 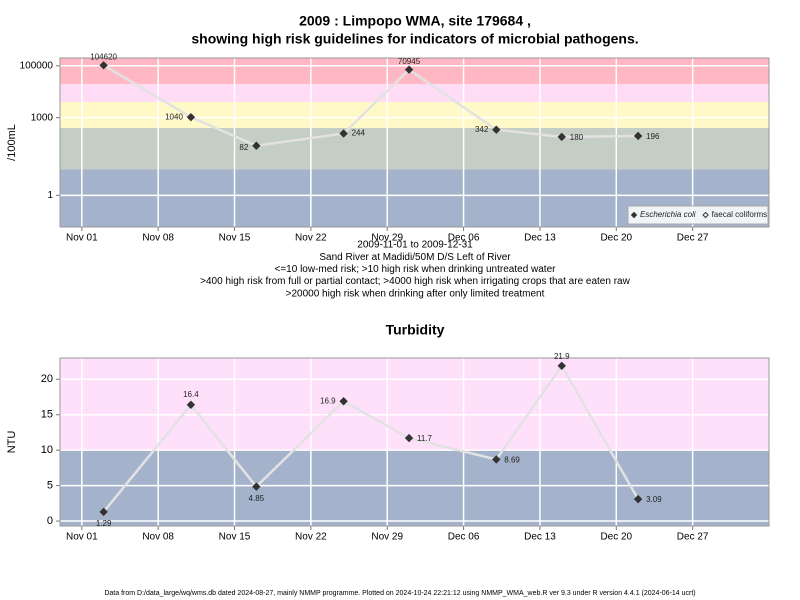 What do you see at coordinates (50, 195) in the screenshot?
I see `y-tick-label: 1` at bounding box center [50, 195].